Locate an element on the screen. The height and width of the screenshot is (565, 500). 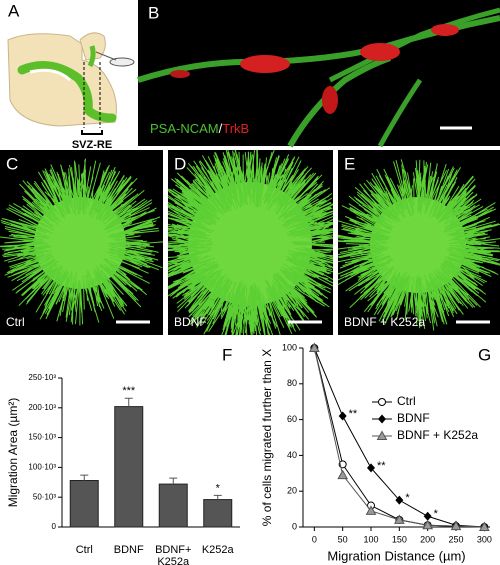
x-axis-title: Migration Distance (µm) is located at coordinates (396, 555).